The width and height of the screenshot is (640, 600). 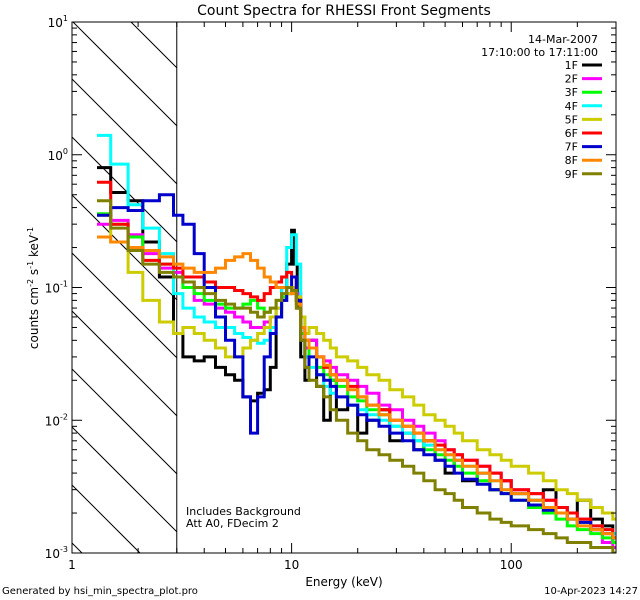 I want to click on legend-label-2f: 2F, so click(x=571, y=79).